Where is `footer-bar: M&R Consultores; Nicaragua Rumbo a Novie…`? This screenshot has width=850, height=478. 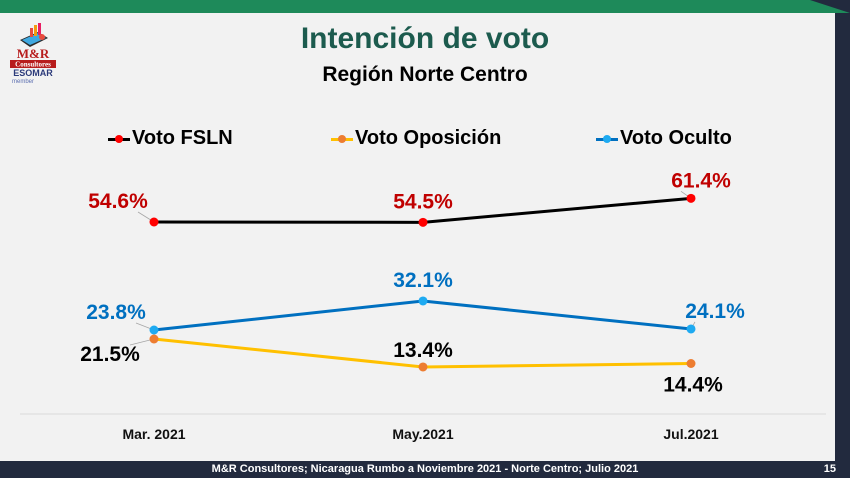
footer-bar: M&R Consultores; Nicaragua Rumbo a Novie… is located at coordinates (425, 469).